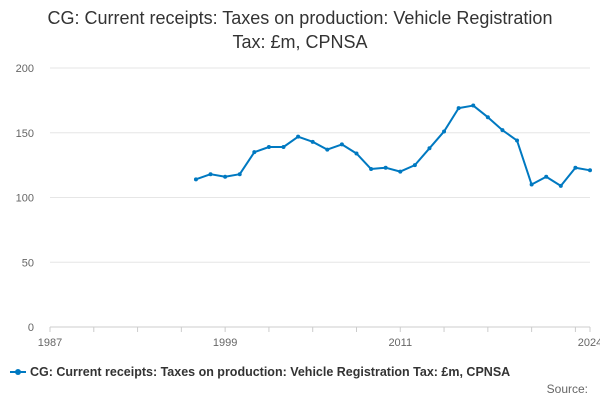 The height and width of the screenshot is (400, 600). I want to click on x-tick-label: 1999, so click(225, 343).